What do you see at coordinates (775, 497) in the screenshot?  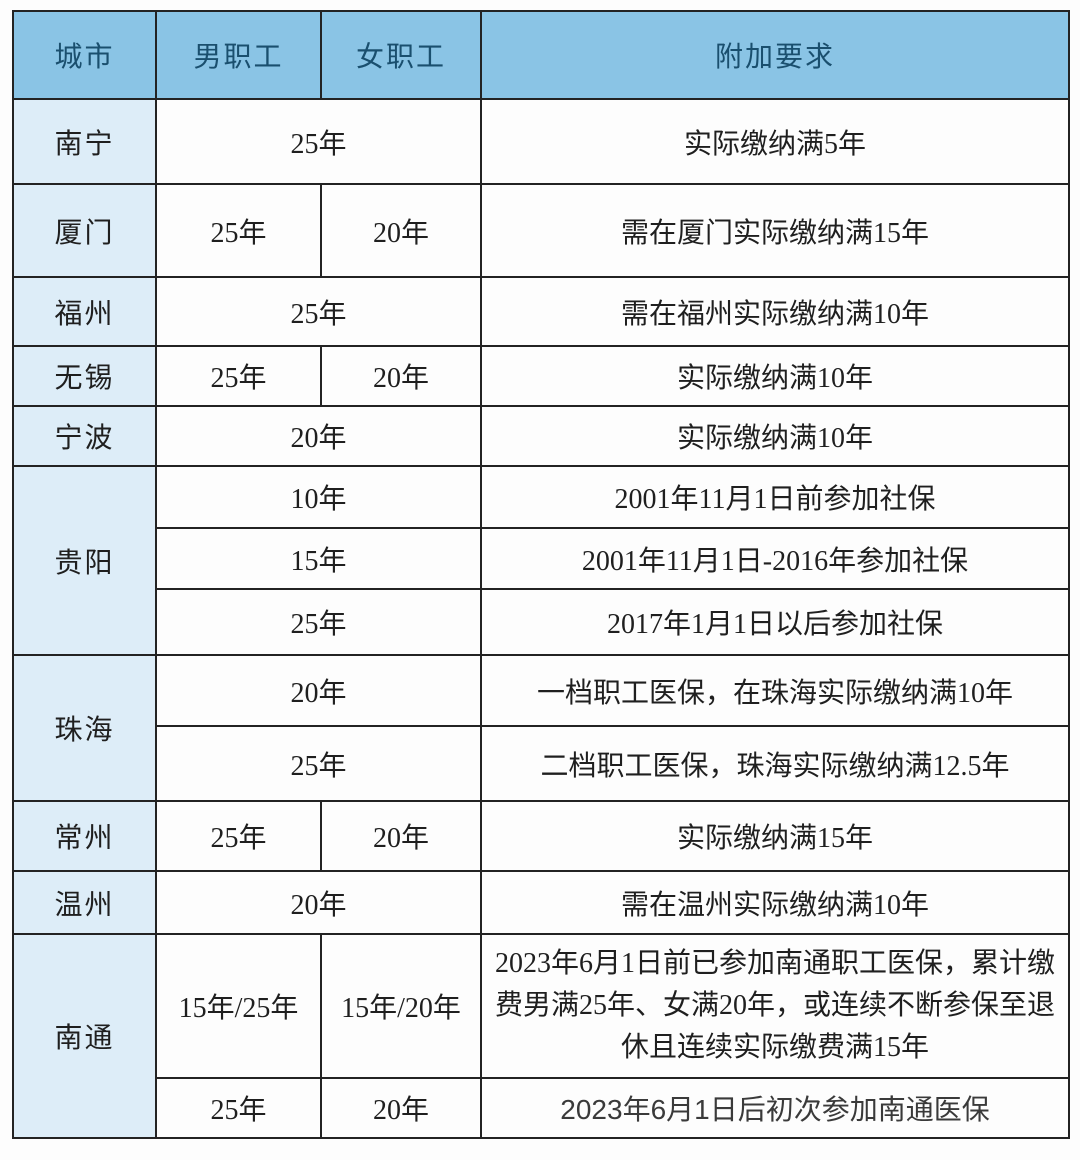 I see `cell-guiyang-extra-1: 2001年11月1日前参加社保` at bounding box center [775, 497].